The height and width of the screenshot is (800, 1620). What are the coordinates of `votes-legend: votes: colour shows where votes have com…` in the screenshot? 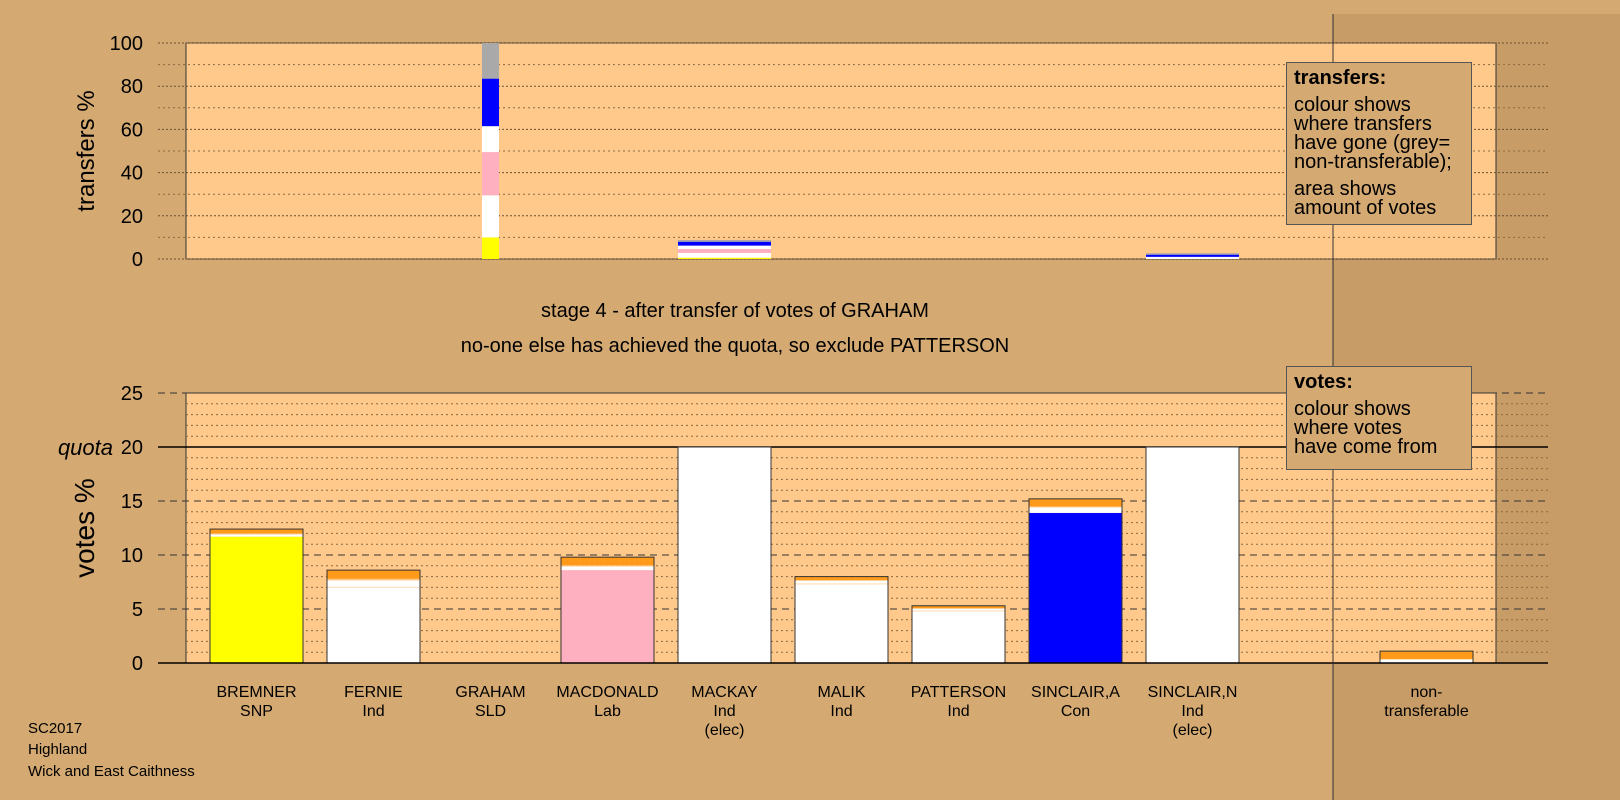 It's located at (1379, 418).